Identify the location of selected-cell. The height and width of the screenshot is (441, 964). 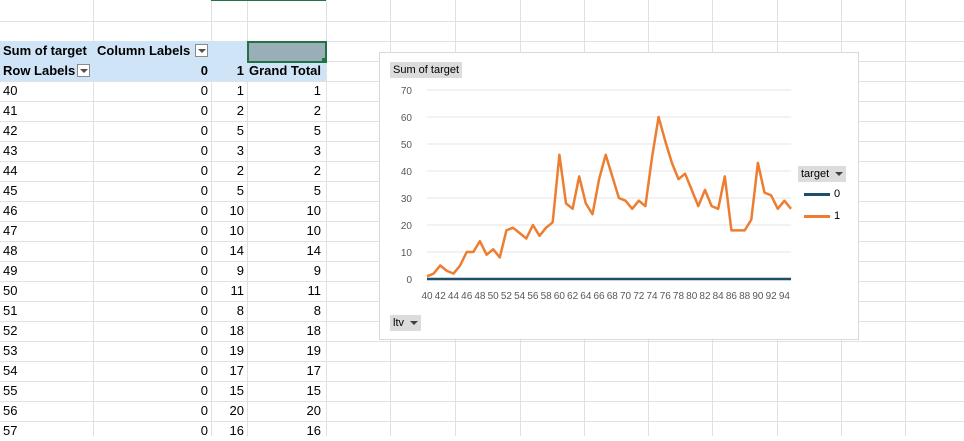
(287, 52).